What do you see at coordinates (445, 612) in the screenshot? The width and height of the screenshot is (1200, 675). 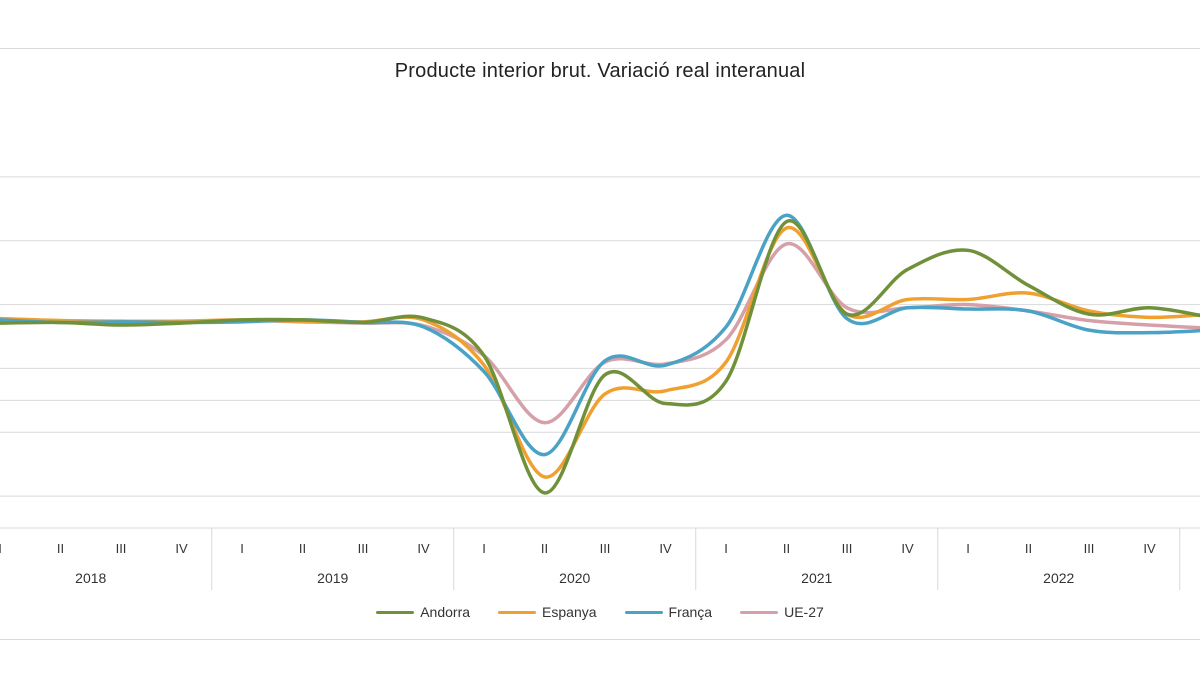 I see `legend-label-andorra: Andorra` at bounding box center [445, 612].